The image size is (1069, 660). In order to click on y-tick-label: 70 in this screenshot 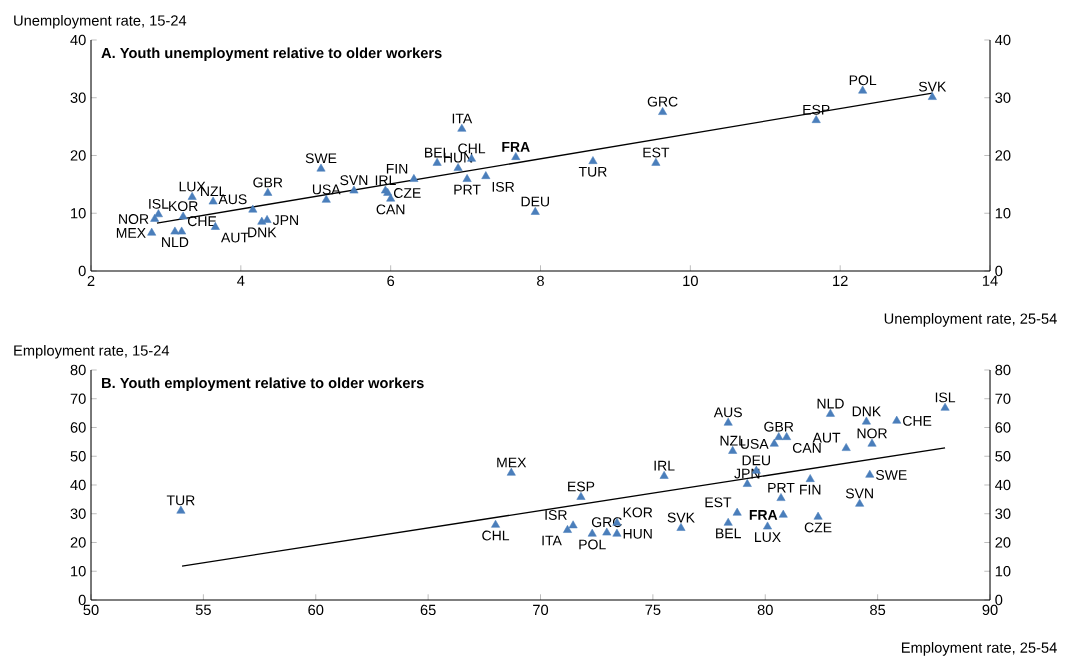, I will do `click(78, 398)`.